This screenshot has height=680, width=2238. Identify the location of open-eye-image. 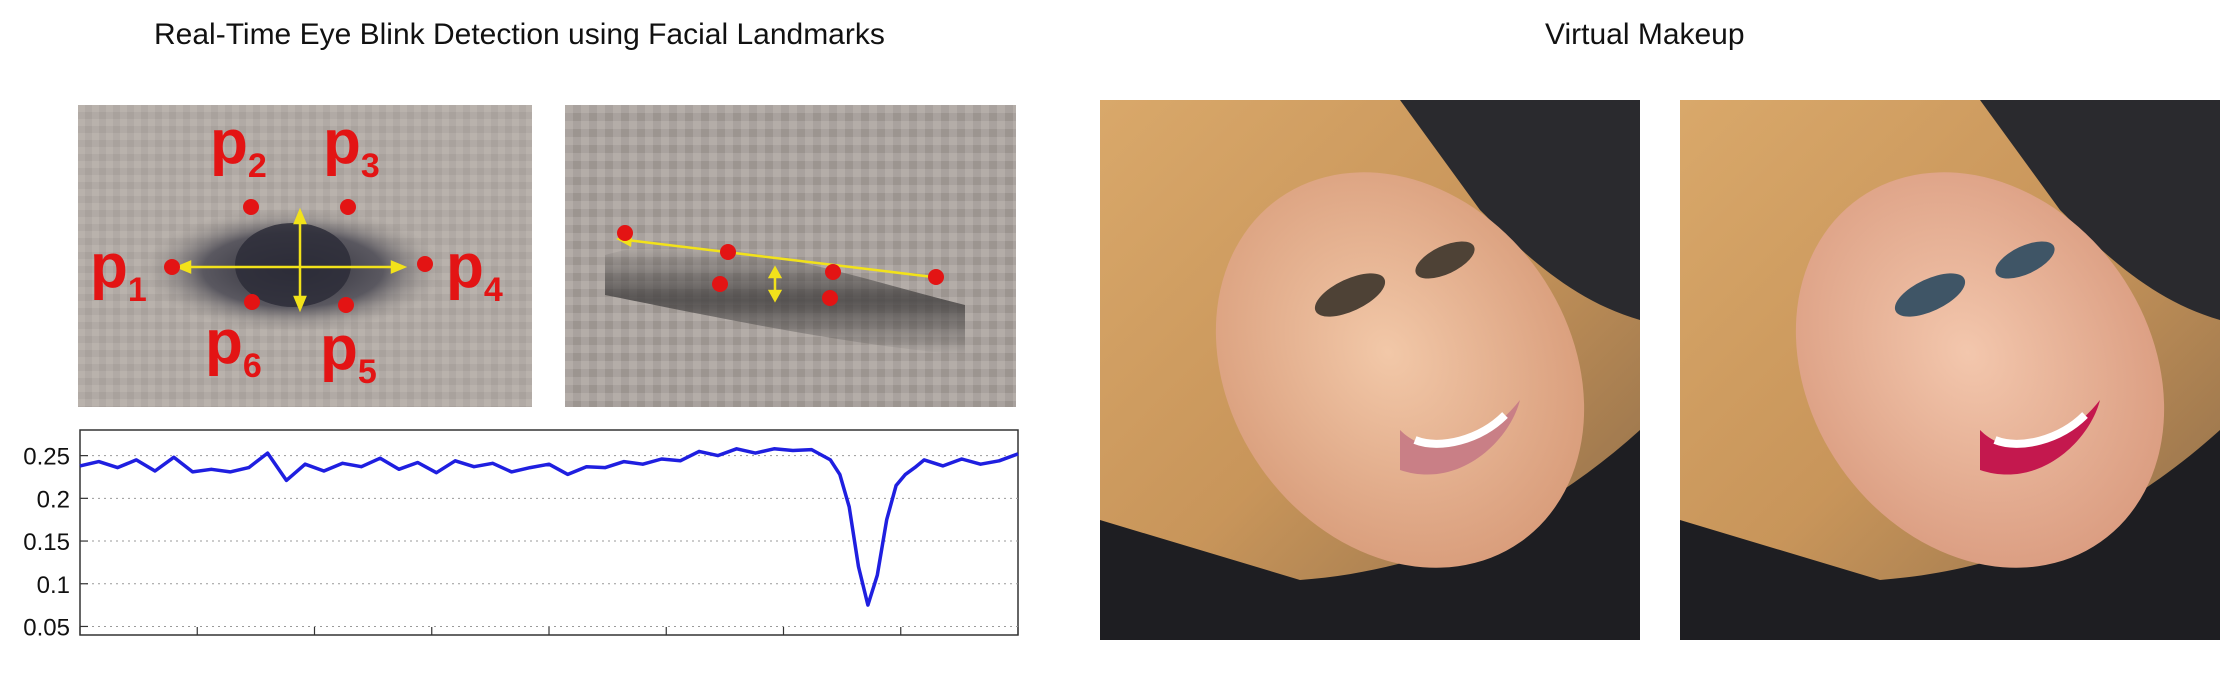
(305, 256).